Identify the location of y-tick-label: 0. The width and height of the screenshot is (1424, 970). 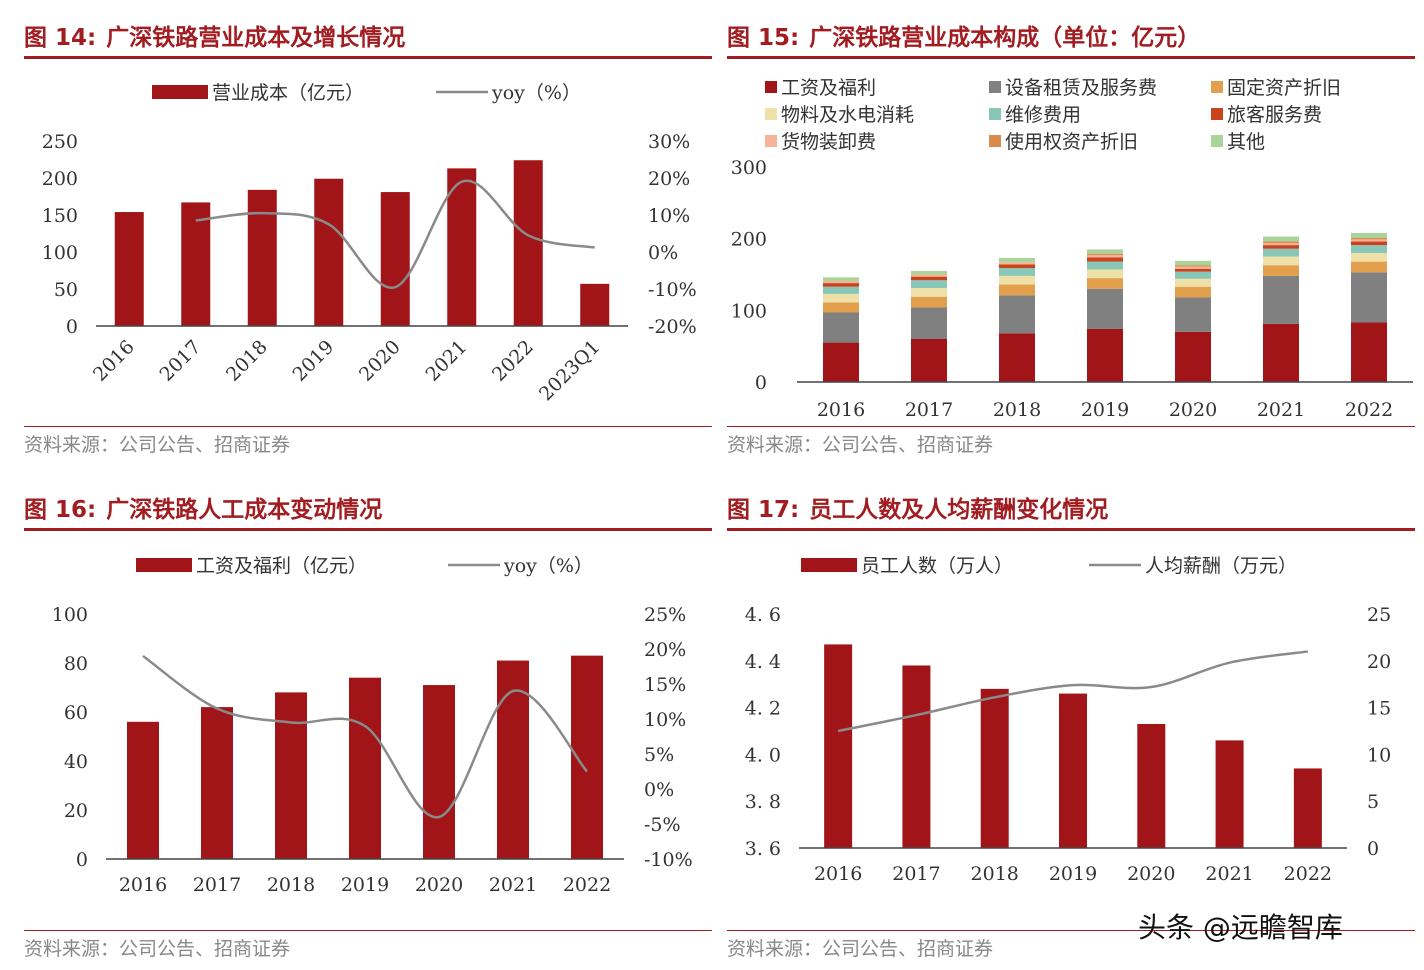
(82, 860).